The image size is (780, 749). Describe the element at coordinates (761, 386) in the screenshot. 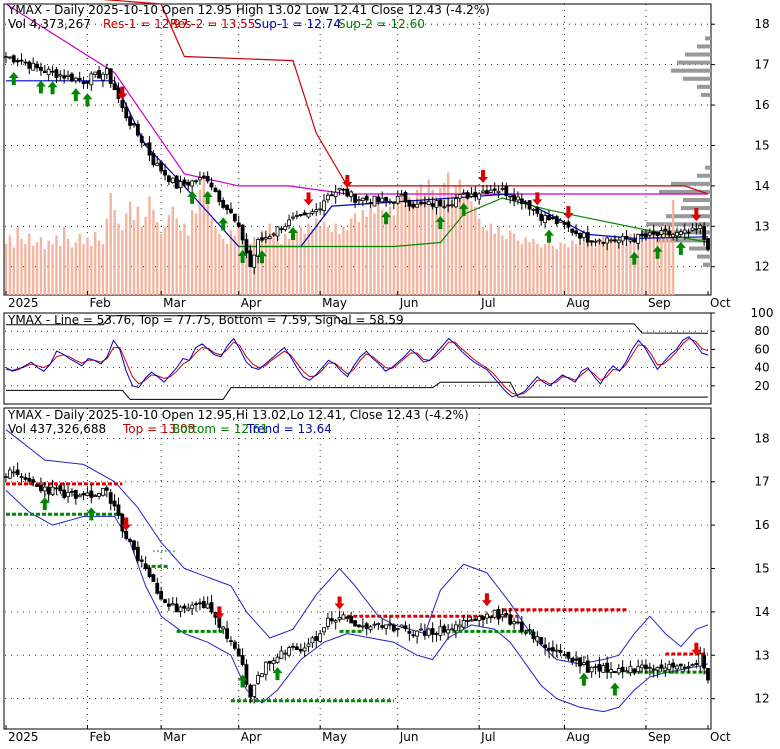

I see `oscillator-y-tick-label: 20` at that location.